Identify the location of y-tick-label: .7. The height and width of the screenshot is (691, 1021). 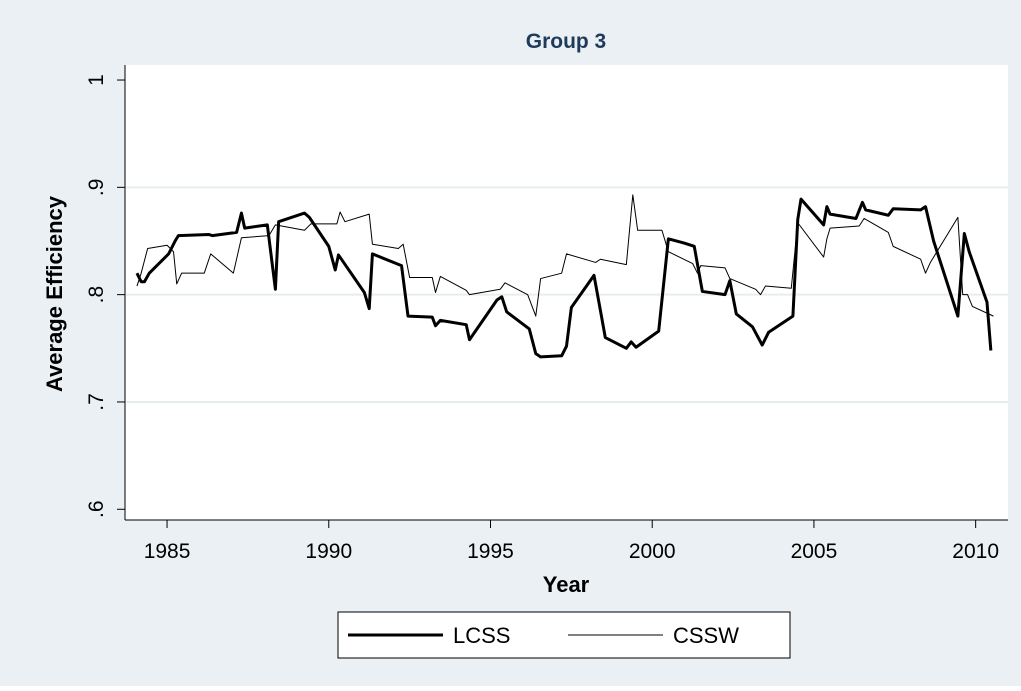
(96, 402).